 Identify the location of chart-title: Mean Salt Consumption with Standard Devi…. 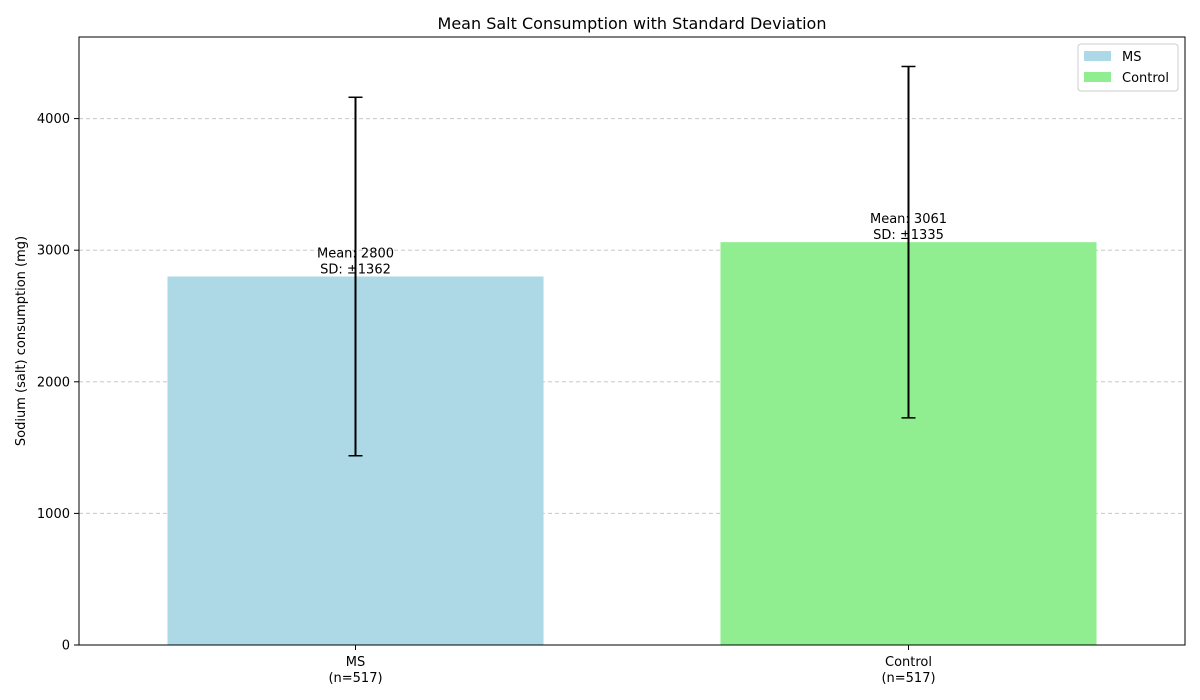
(632, 23).